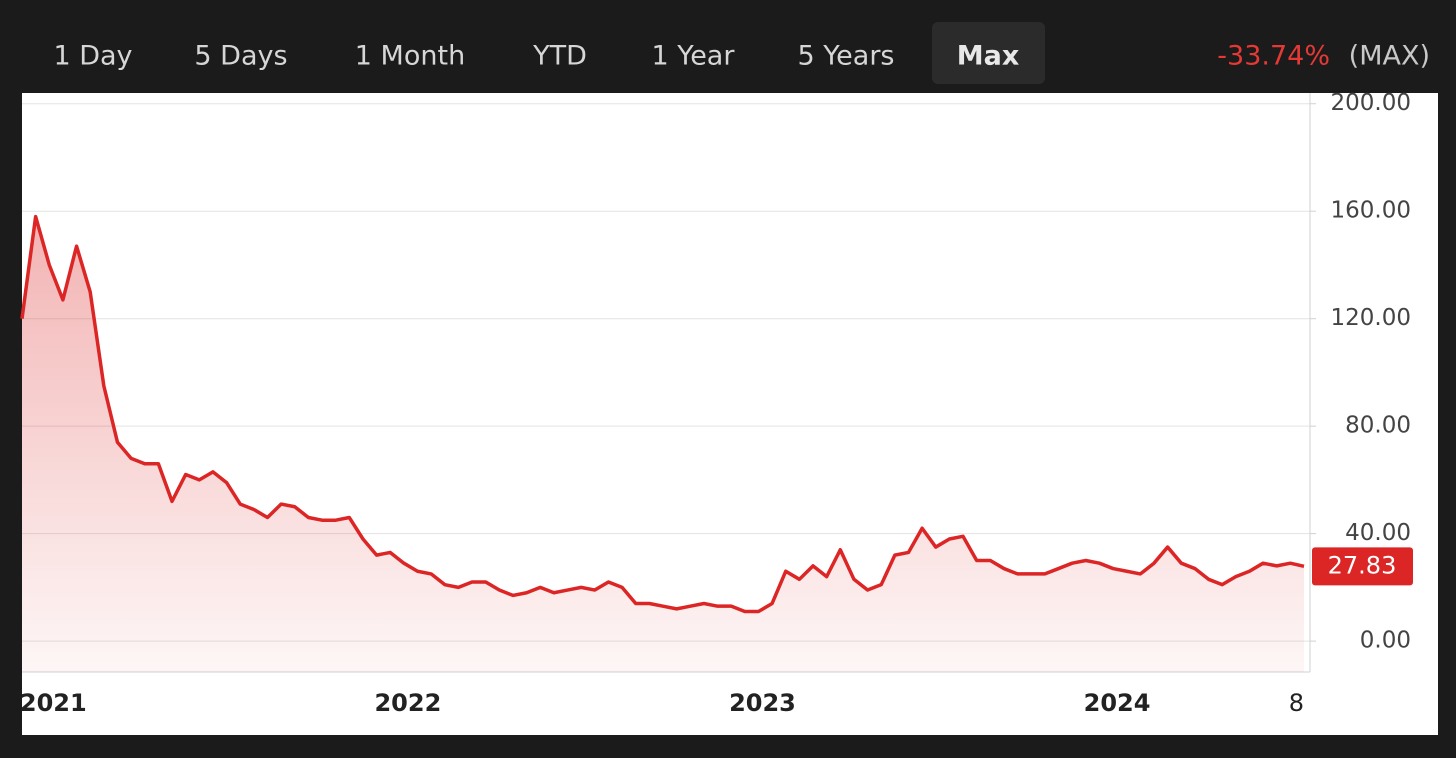  Describe the element at coordinates (1371, 318) in the screenshot. I see `y-tick-label: 120.00` at that location.